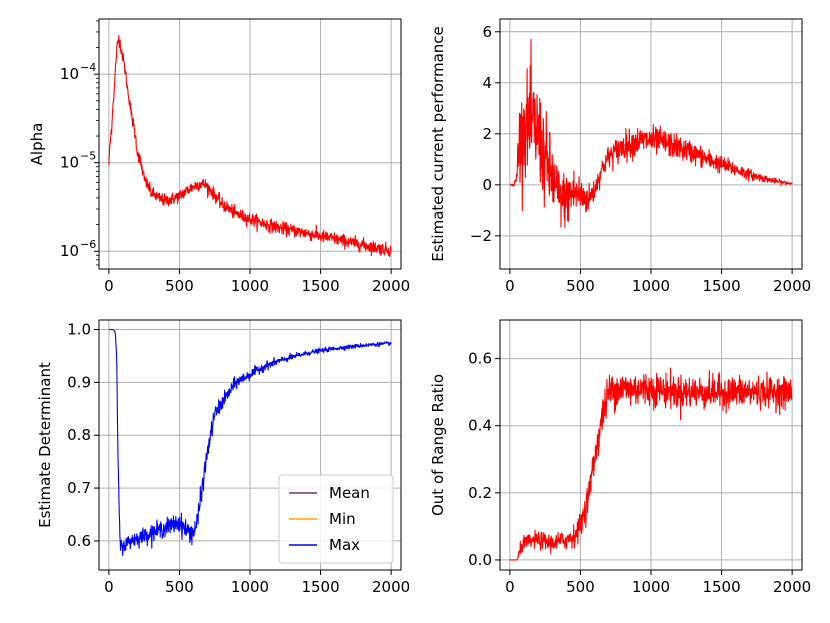  I want to click on y-tick-label: 0.9, so click(79, 382).